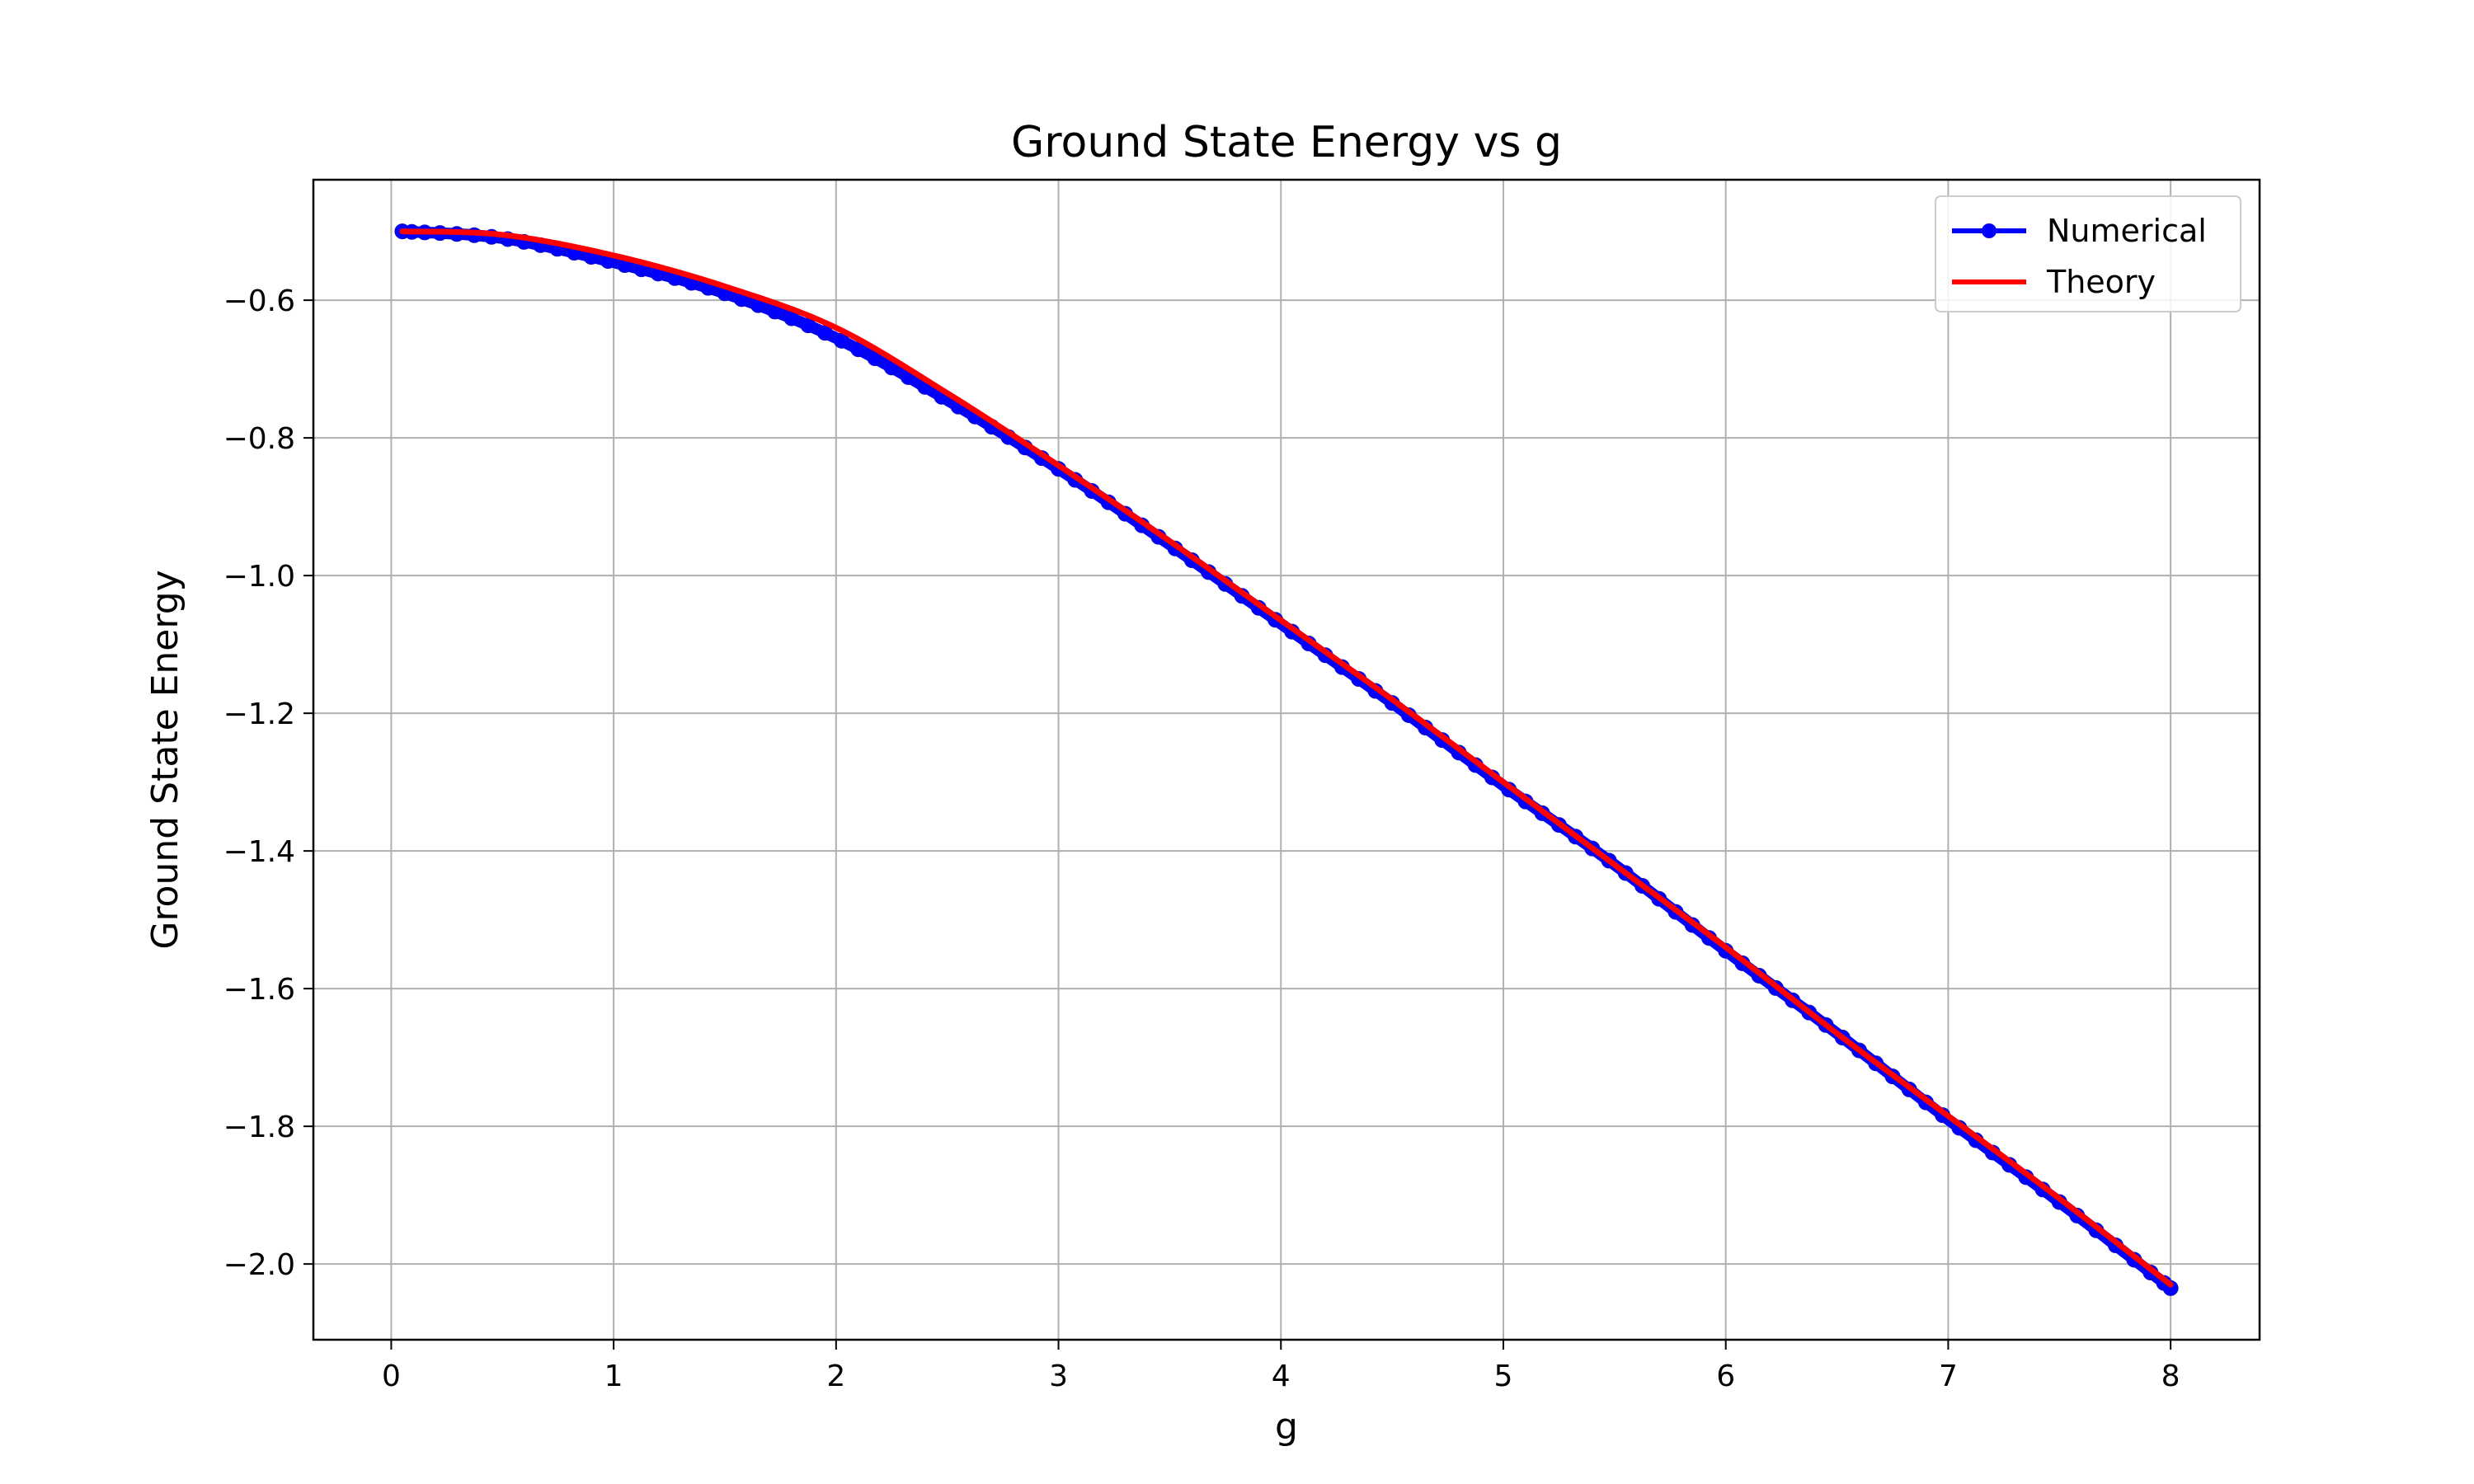 The width and height of the screenshot is (2474, 1484). I want to click on legend-entry-theory: Theory, so click(2101, 282).